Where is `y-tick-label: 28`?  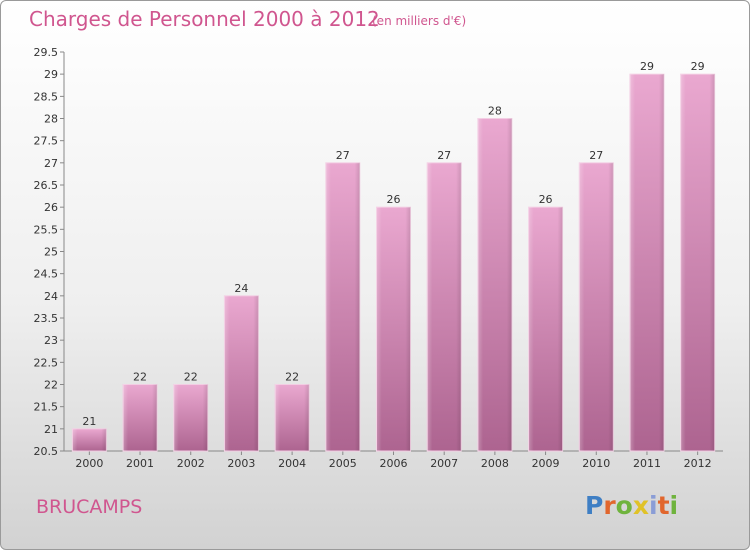 y-tick-label: 28 is located at coordinates (51, 119).